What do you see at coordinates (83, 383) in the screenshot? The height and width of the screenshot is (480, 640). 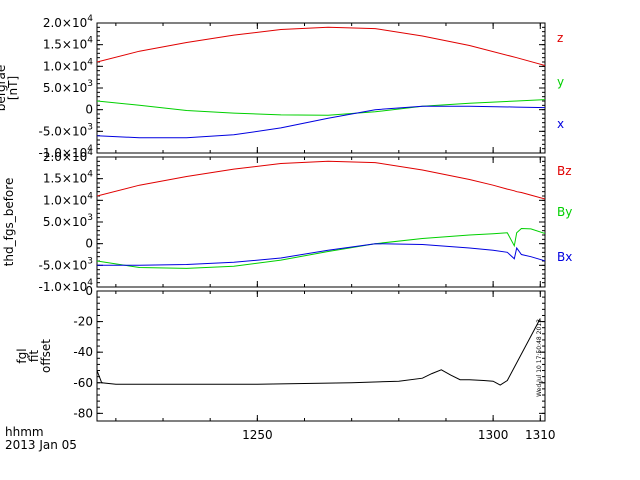 I see `ytick-label: -60` at bounding box center [83, 383].